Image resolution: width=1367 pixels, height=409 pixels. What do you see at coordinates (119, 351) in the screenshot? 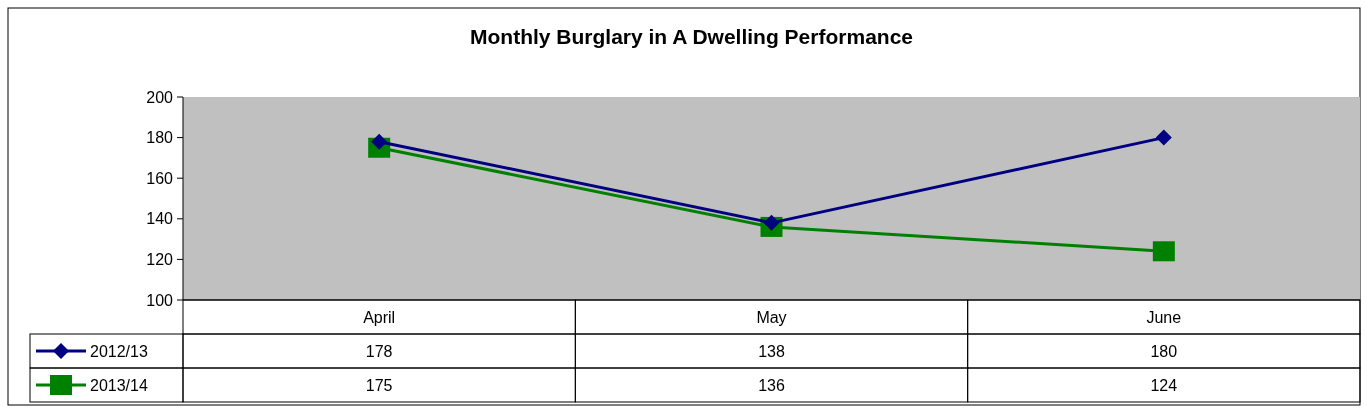
I see `legend-label: 2012/13` at bounding box center [119, 351].